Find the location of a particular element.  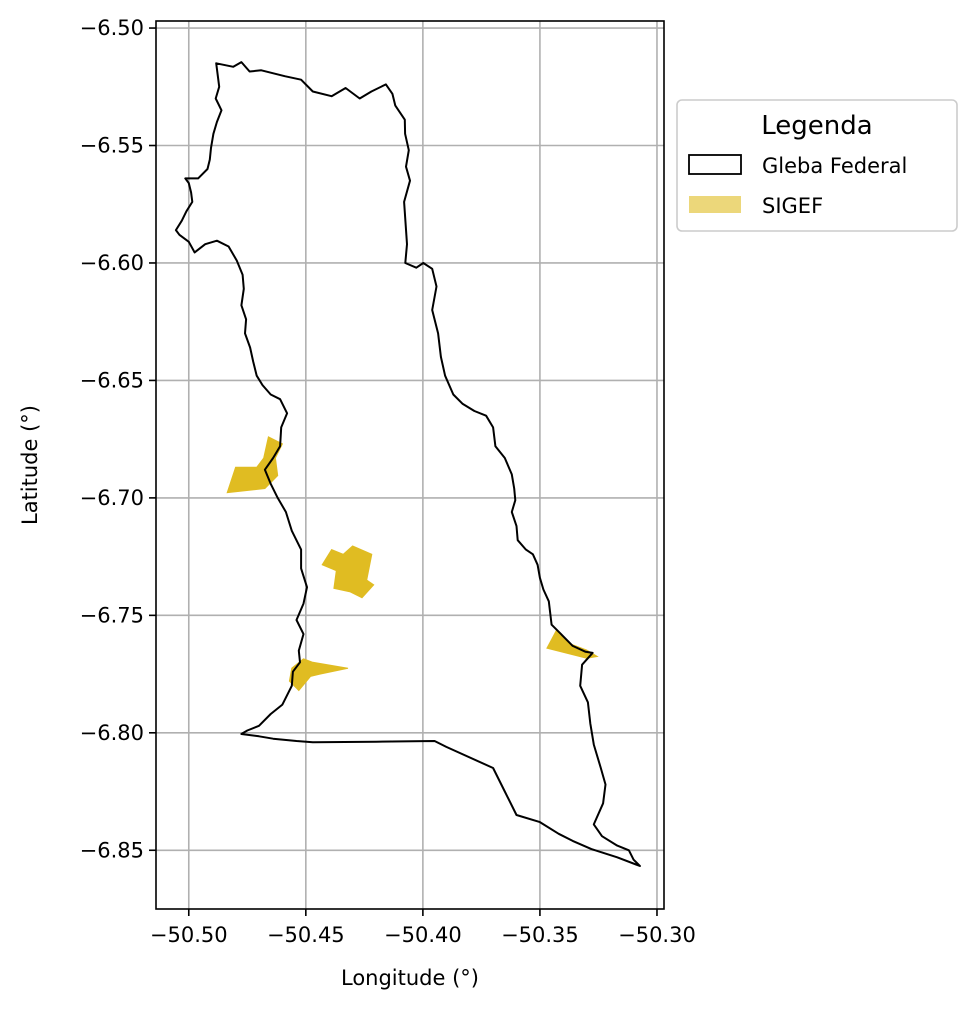

y-axis-ticks: −6.50 −6.55 −6.60 −6.65 −6.70 −6.75 −6.80 −6.85 is located at coordinates (118, 439).